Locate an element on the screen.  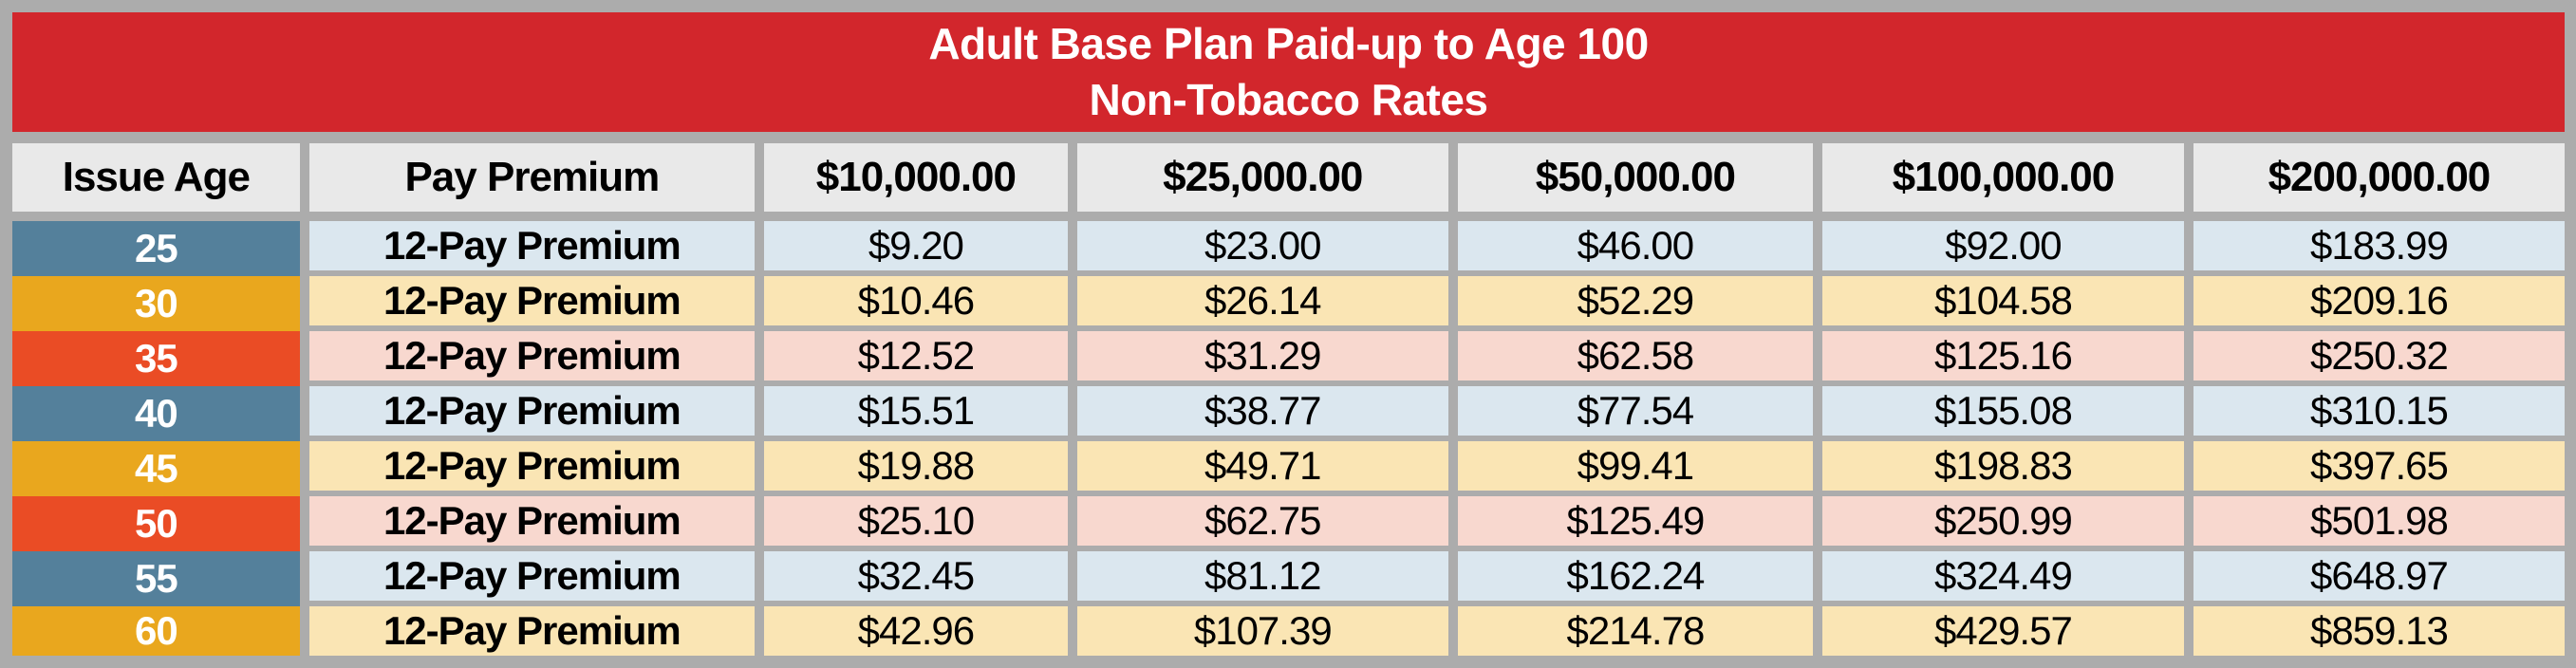
header-amount-10000: $10,000.00 is located at coordinates (916, 178).